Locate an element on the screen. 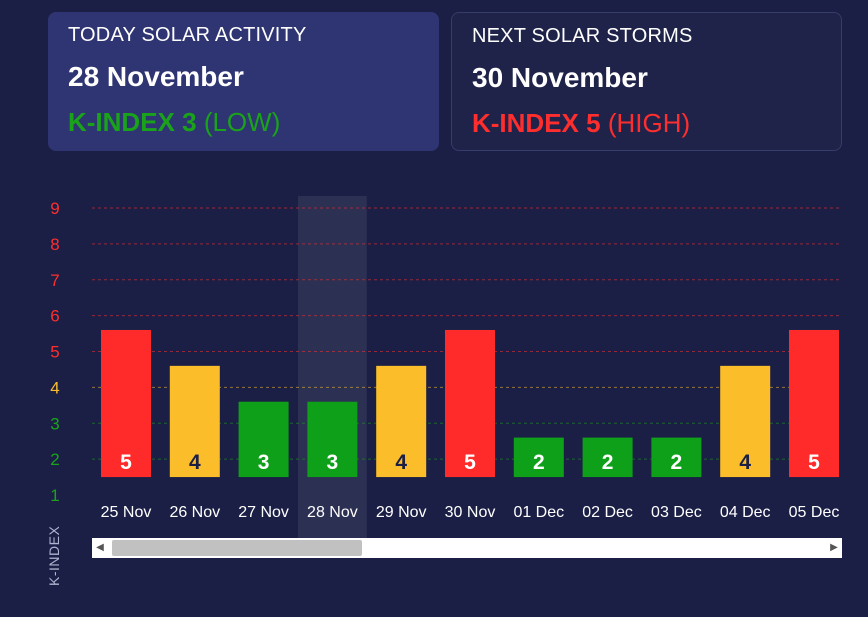 Image resolution: width=868 pixels, height=617 pixels. bar-27-nov is located at coordinates (263, 439).